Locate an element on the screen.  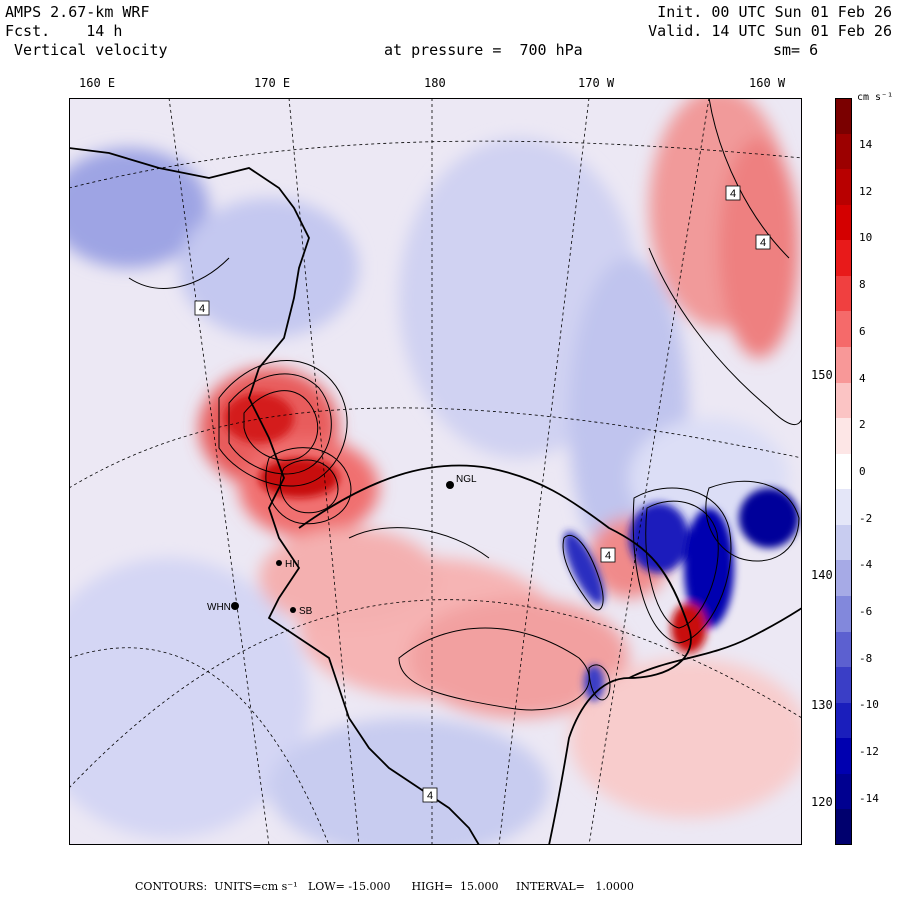
colorbar-tick-label: 14 is located at coordinates (866, 144).